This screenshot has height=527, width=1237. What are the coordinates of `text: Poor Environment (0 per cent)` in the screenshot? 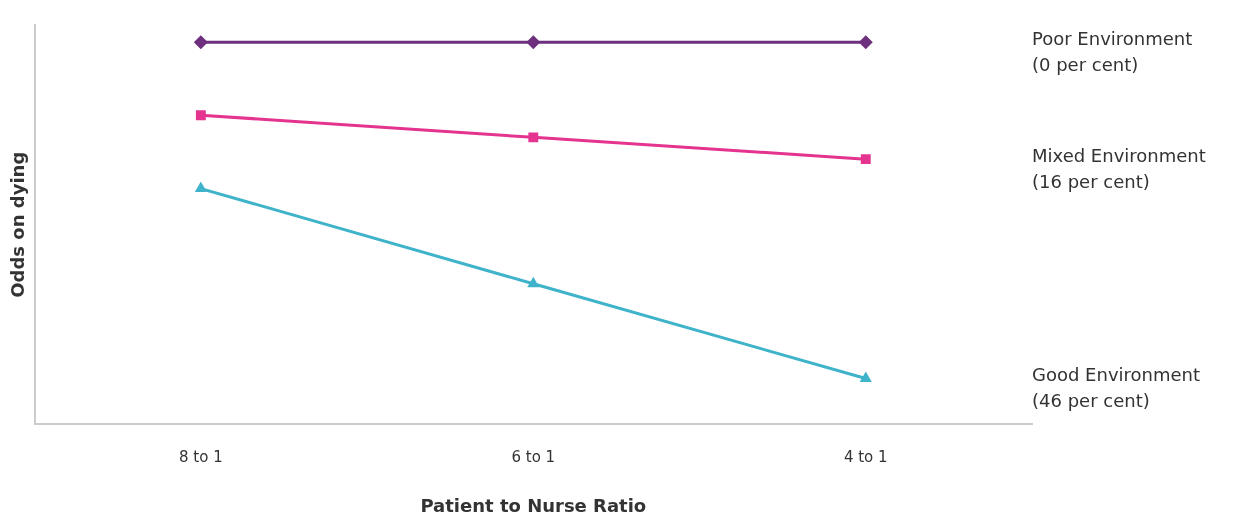 It's located at (1112, 51).